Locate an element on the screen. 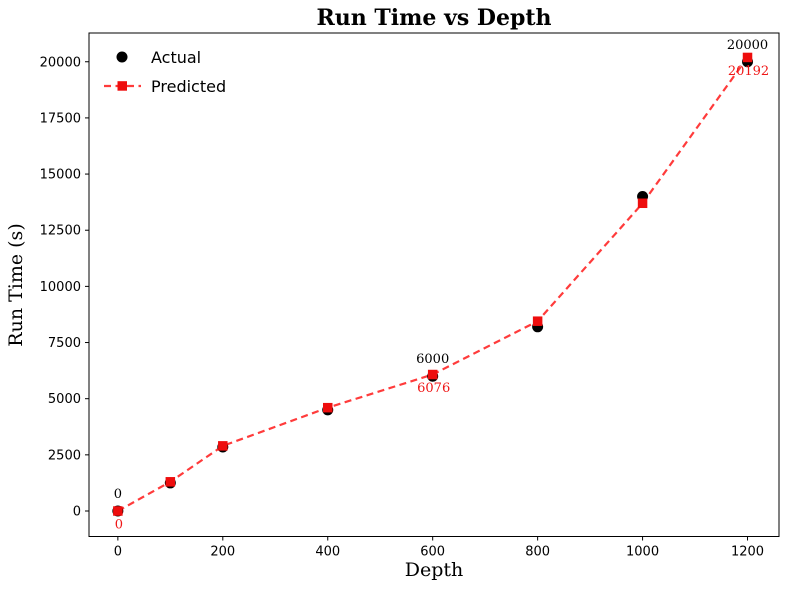 This screenshot has height=590, width=790. x-tick-label: 0 is located at coordinates (118, 552).